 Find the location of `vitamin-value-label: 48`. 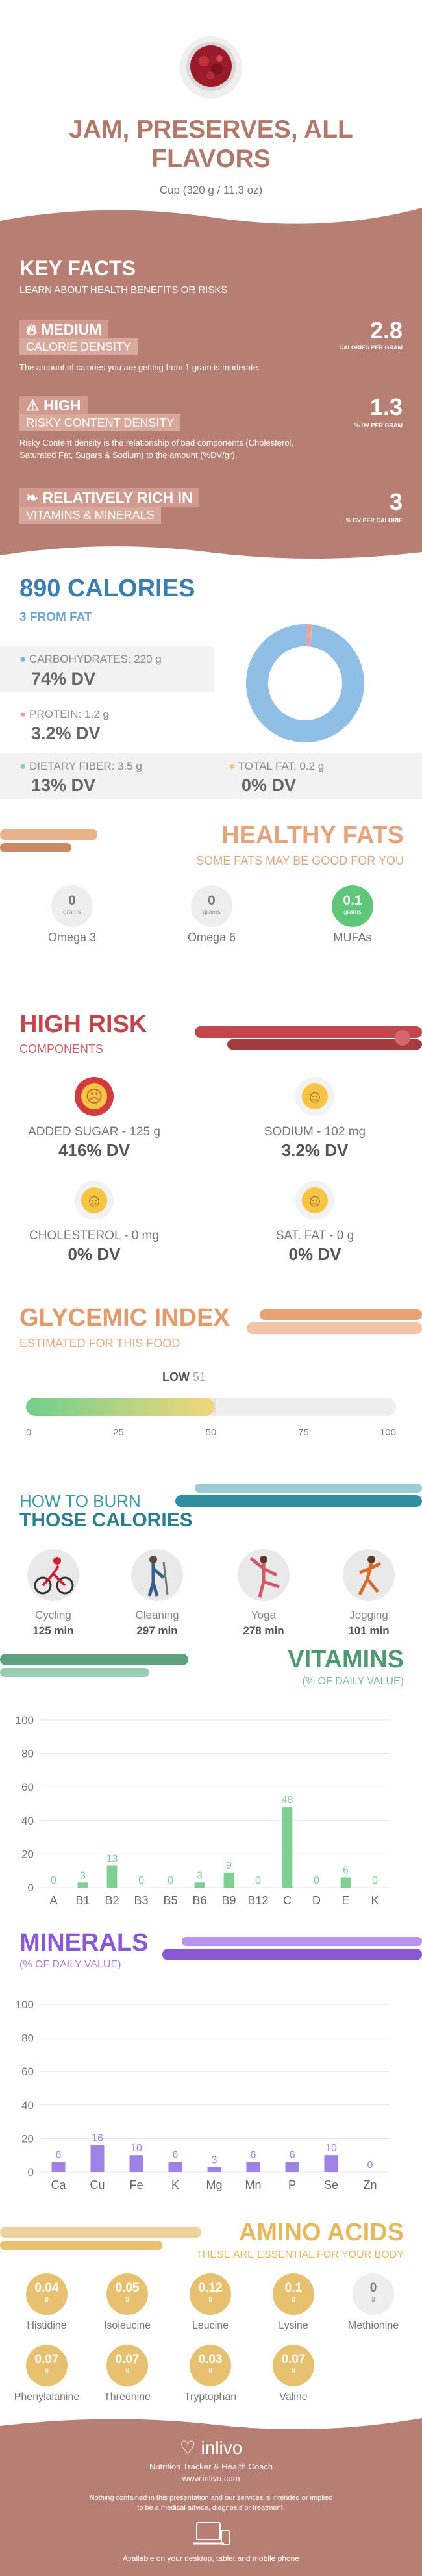

vitamin-value-label: 48 is located at coordinates (287, 1800).